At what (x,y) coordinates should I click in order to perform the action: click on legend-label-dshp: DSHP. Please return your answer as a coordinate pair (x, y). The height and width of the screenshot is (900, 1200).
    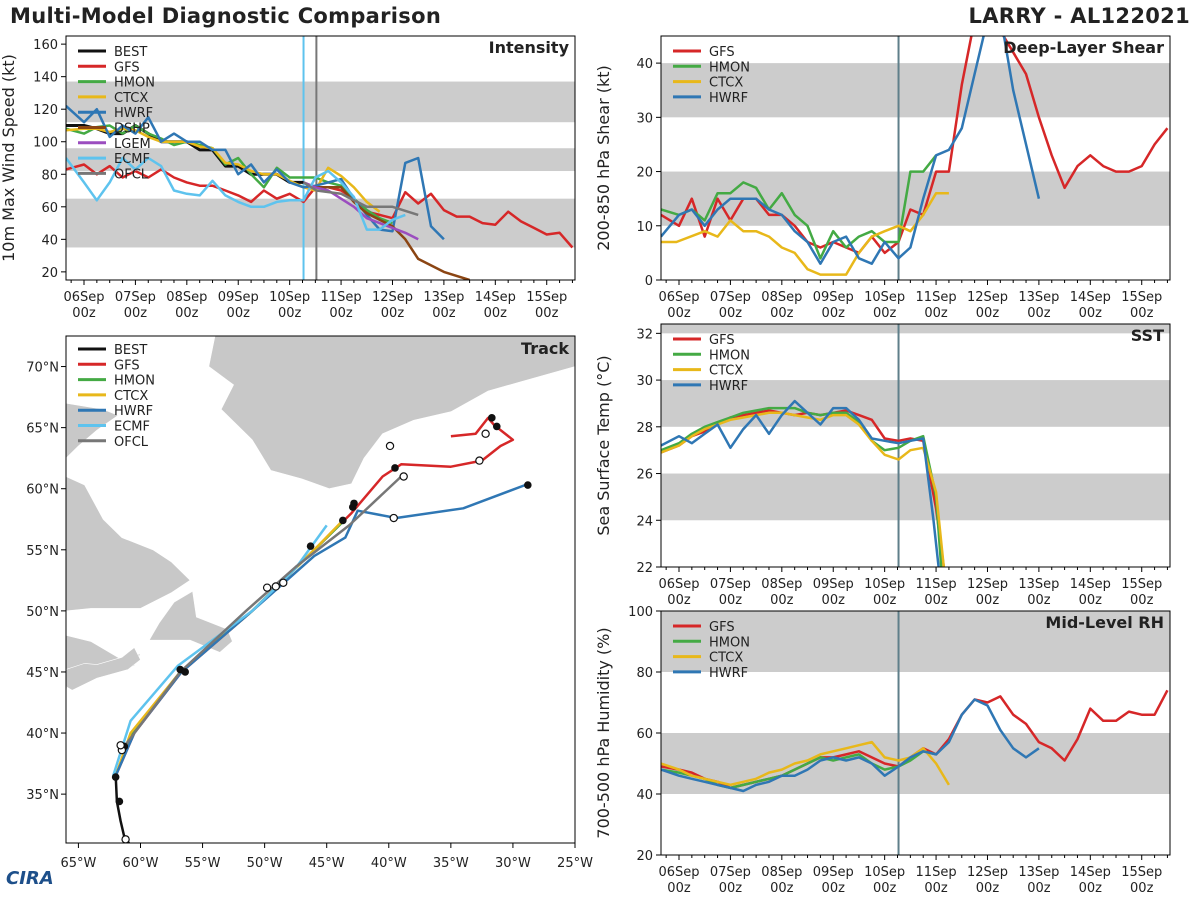
    Looking at the image, I should click on (132, 129).